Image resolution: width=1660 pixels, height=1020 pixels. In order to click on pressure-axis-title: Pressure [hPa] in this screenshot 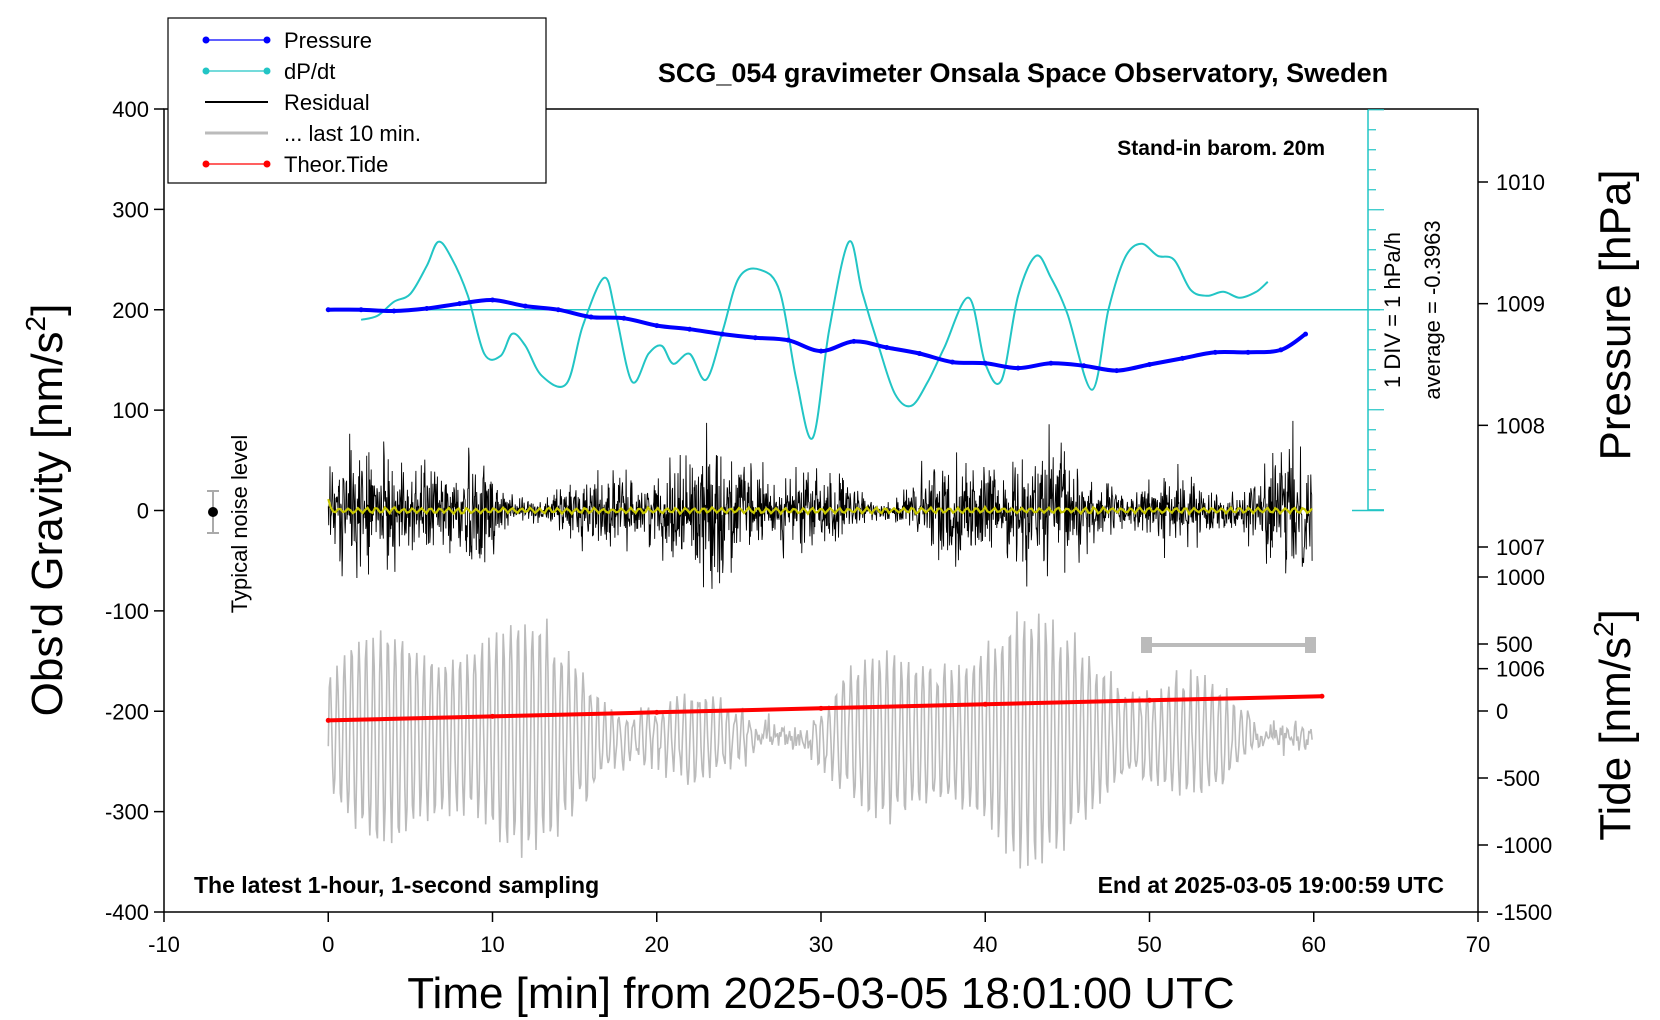, I will do `click(1615, 314)`.